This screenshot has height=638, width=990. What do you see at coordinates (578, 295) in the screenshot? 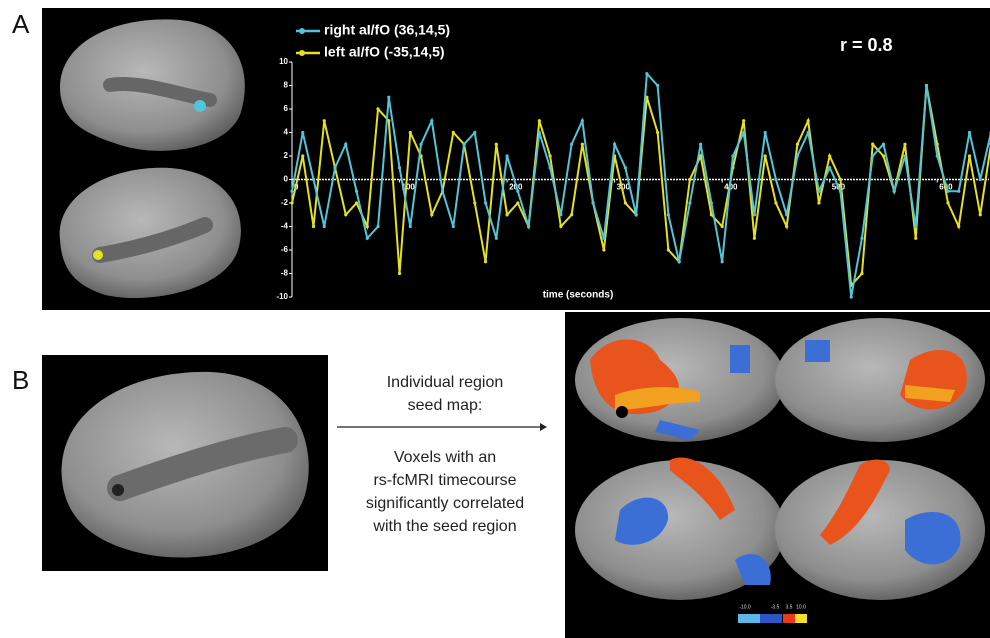
I see `x-axis-label: time (seconds)` at bounding box center [578, 295].